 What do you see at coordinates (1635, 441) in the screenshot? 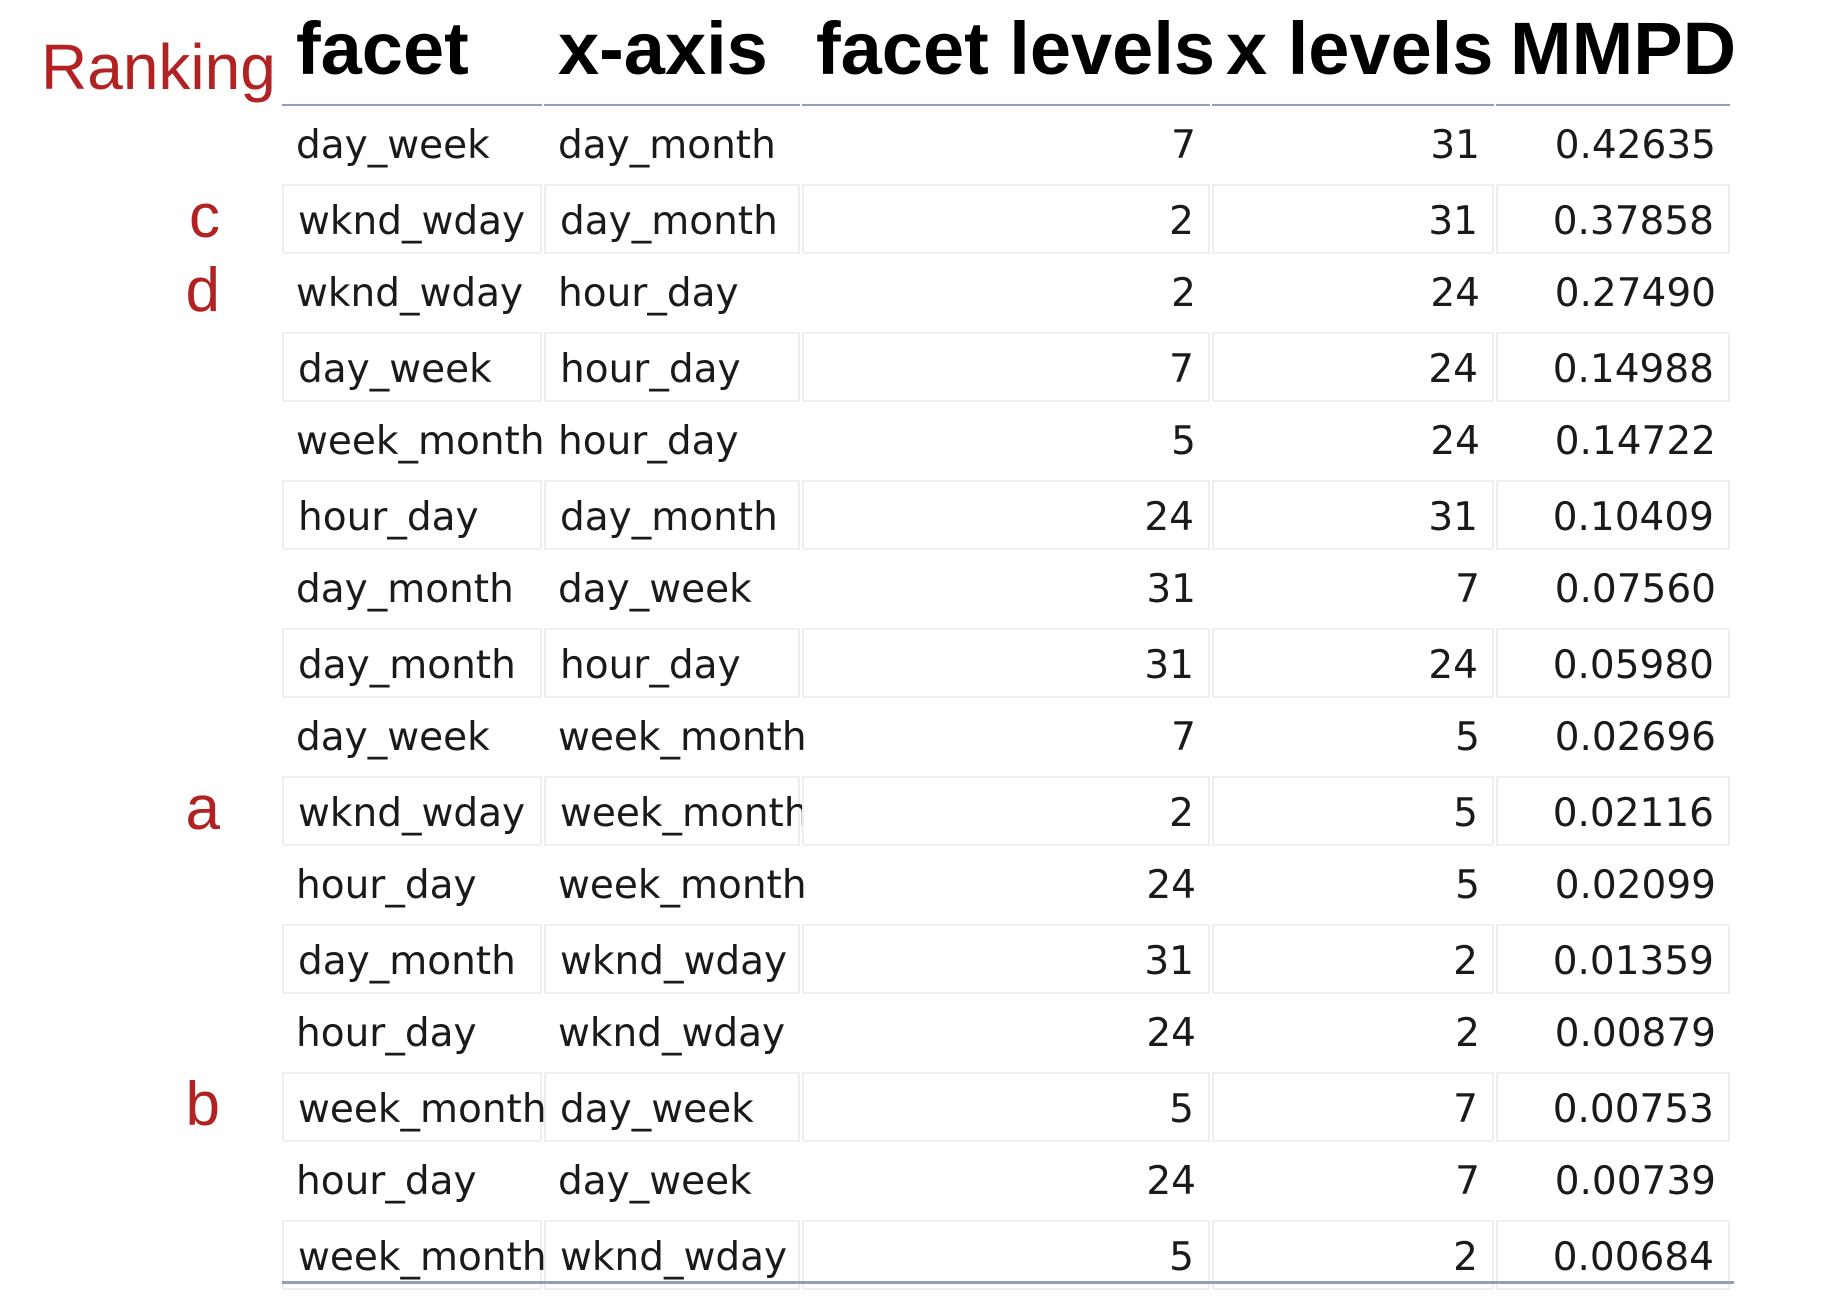
I see `cell-mmpd: 0.14722` at bounding box center [1635, 441].